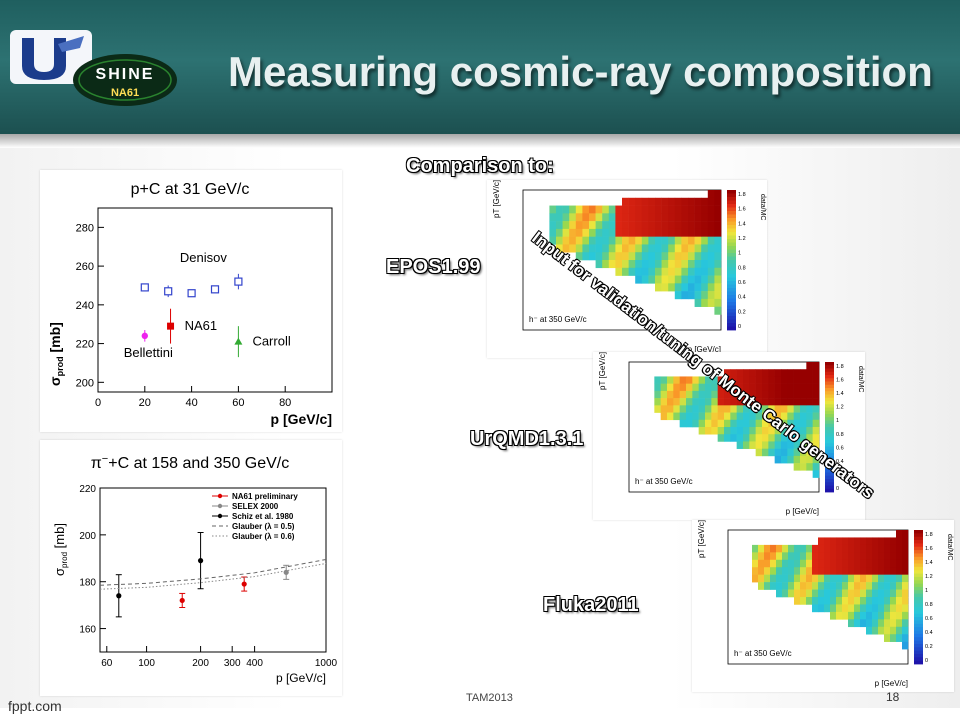  Describe the element at coordinates (840, 435) in the screenshot. I see `colorbar-tick: 0.8` at that location.